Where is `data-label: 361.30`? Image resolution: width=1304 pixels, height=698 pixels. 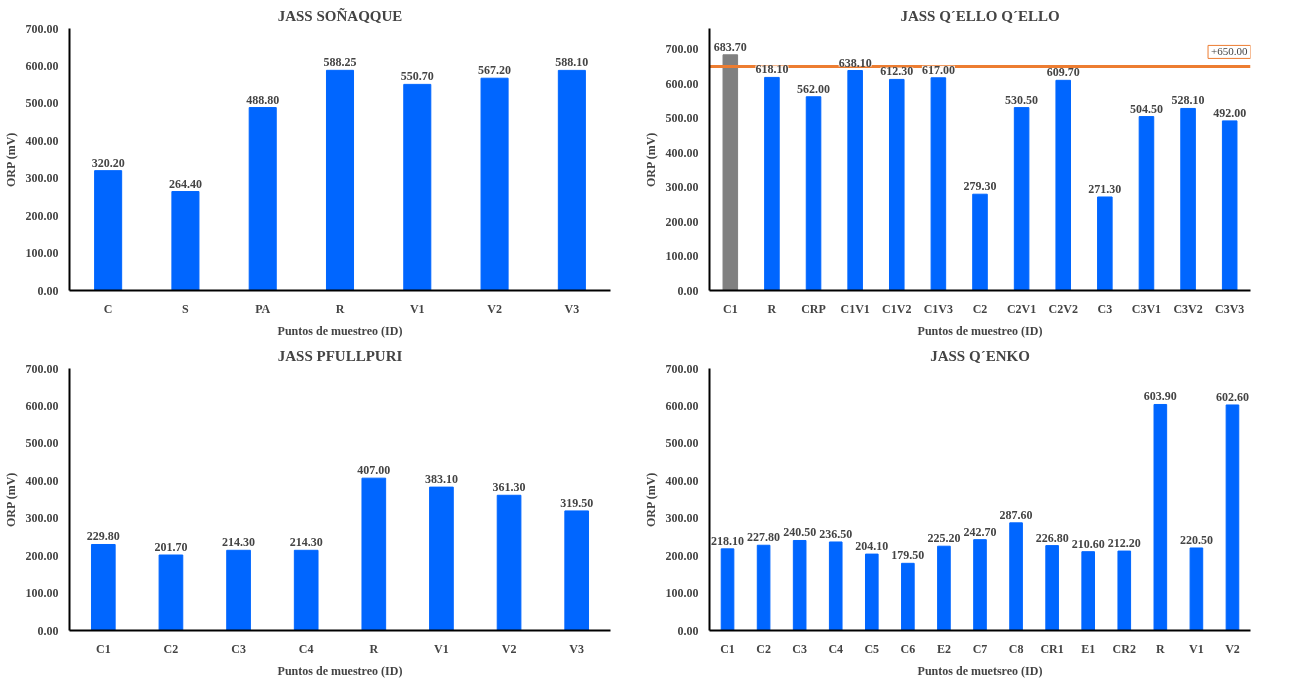 data-label: 361.30 is located at coordinates (509, 487).